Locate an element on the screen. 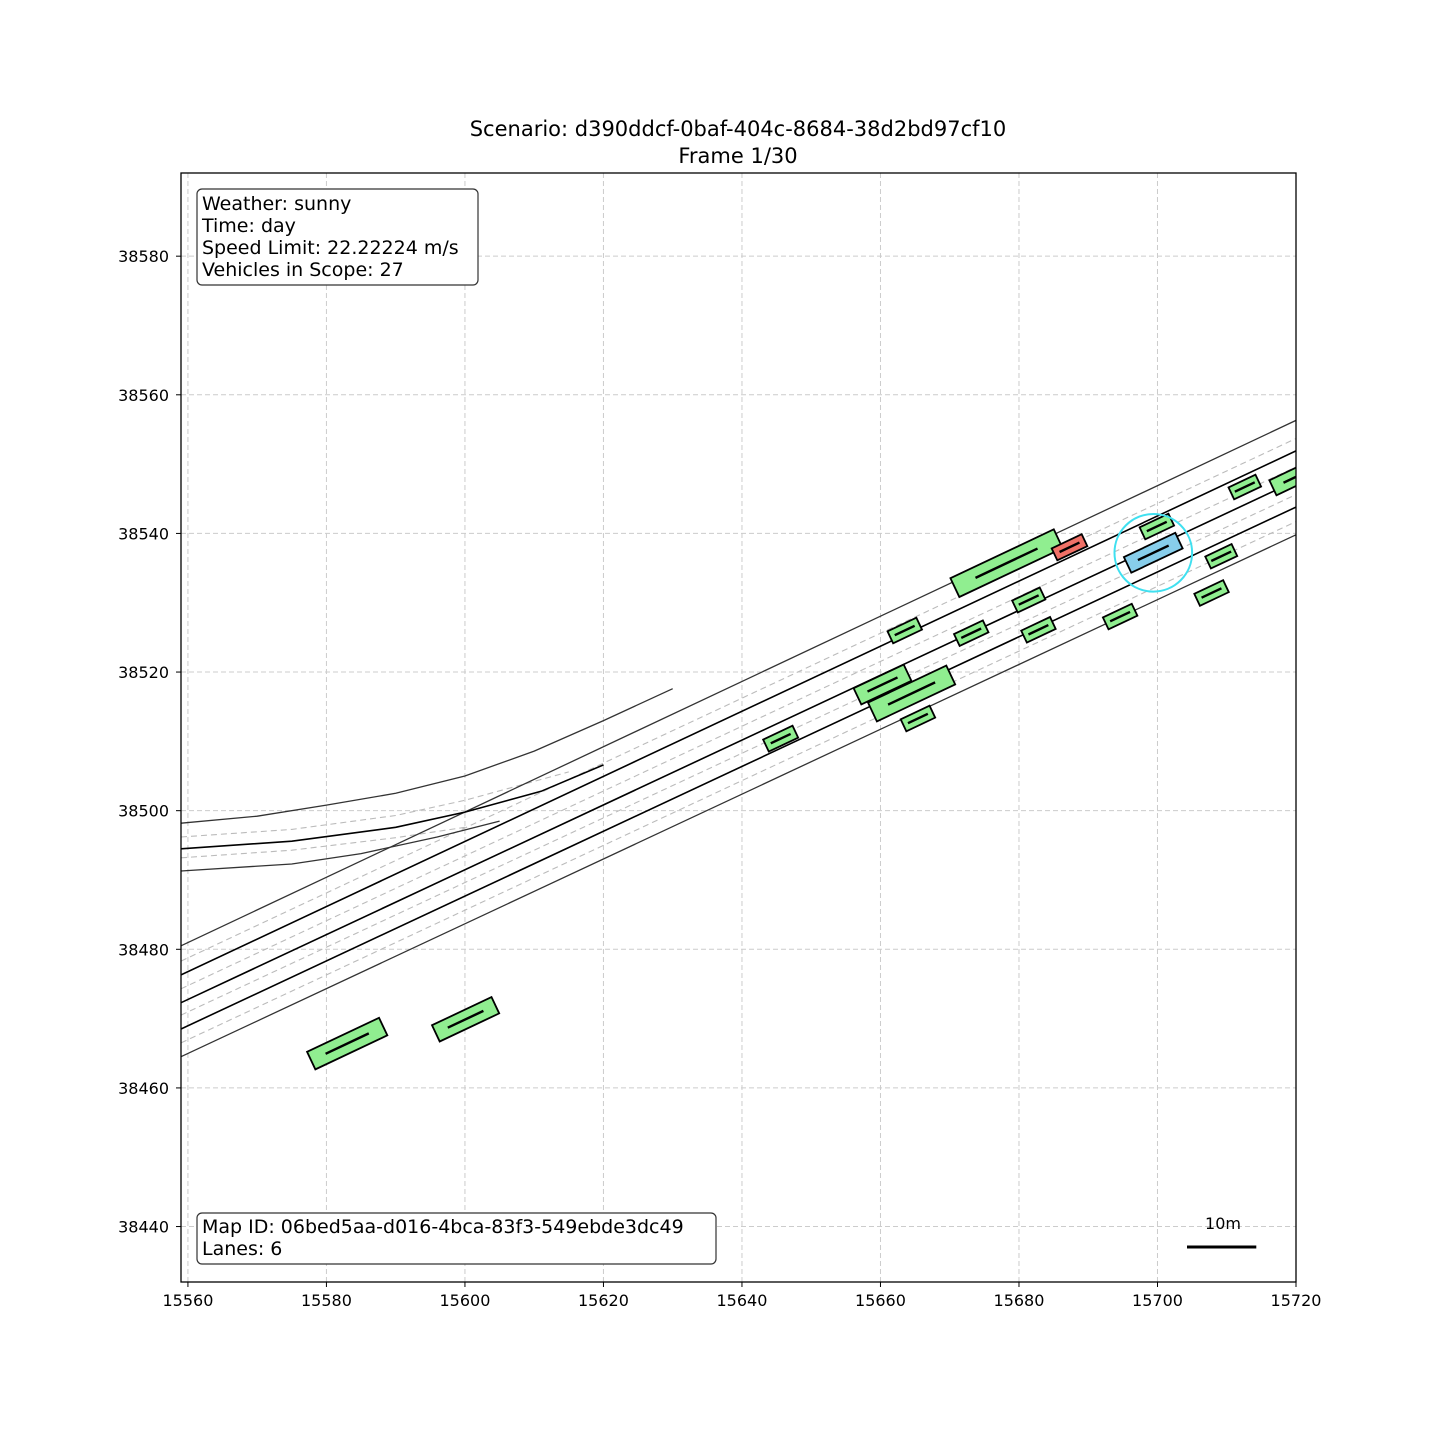 The height and width of the screenshot is (1440, 1440). x-tick-label: 15700 is located at coordinates (1157, 1300).